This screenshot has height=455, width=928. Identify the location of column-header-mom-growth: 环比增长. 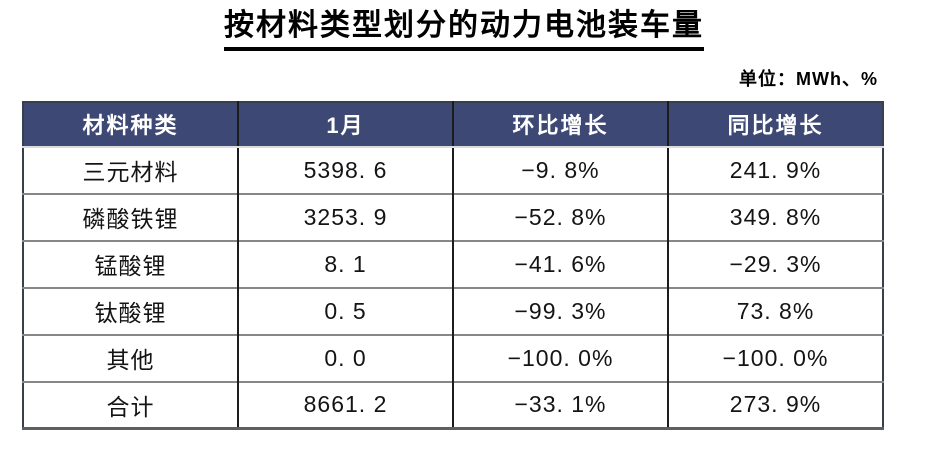
(560, 124).